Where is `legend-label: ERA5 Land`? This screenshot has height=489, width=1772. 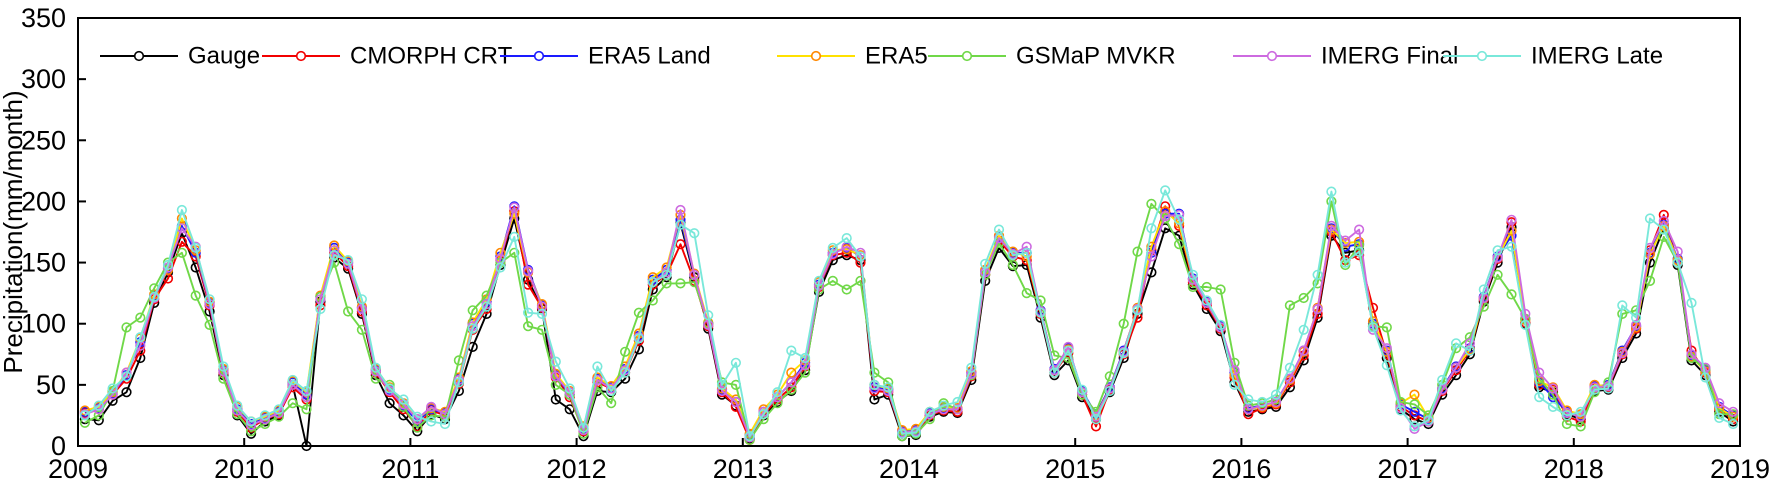
legend-label: ERA5 Land is located at coordinates (649, 56).